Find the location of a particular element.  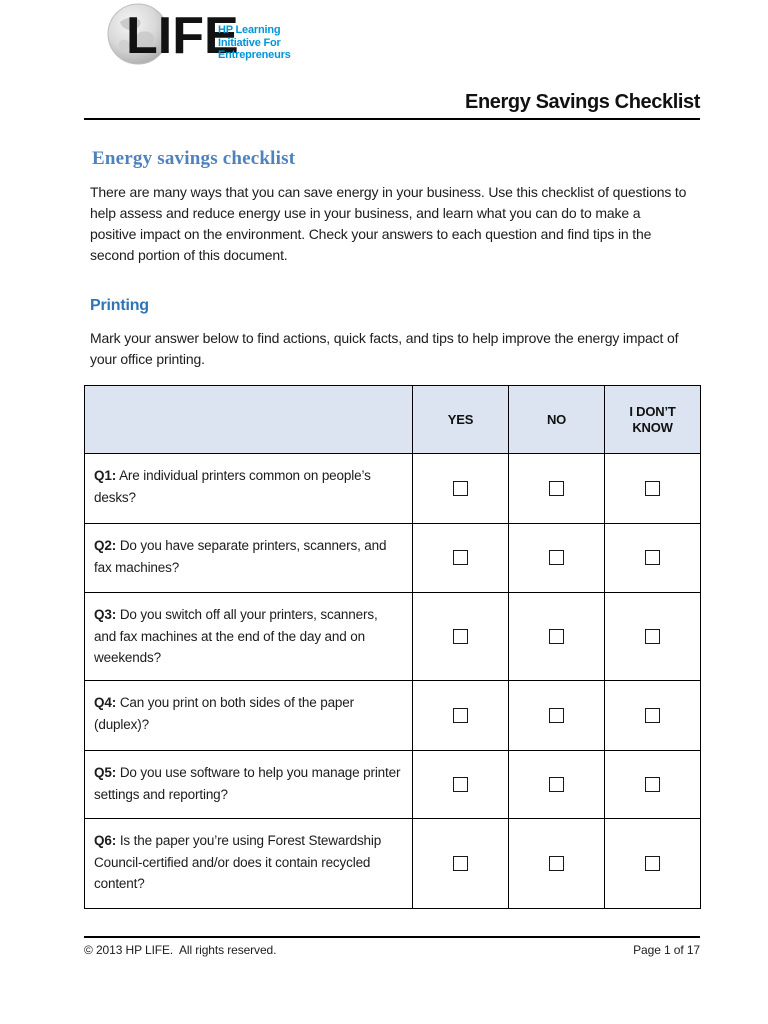

logo-tagline-line1: HP Learning is located at coordinates (249, 30).